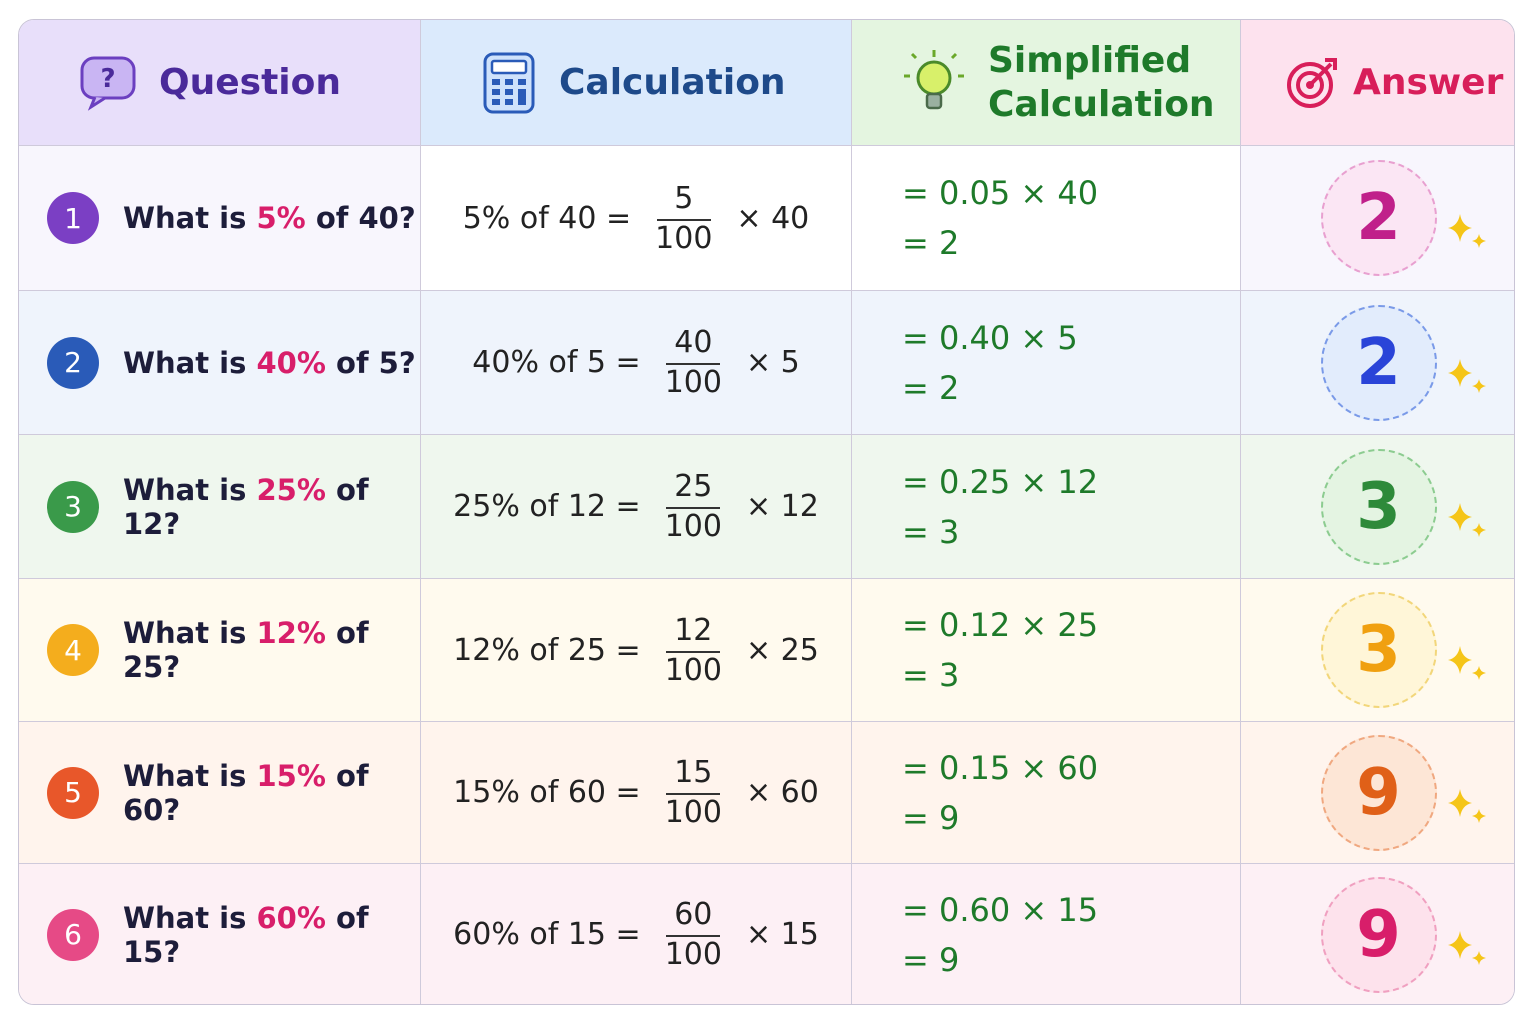  What do you see at coordinates (782, 506) in the screenshot?
I see `calc-right: × 12` at bounding box center [782, 506].